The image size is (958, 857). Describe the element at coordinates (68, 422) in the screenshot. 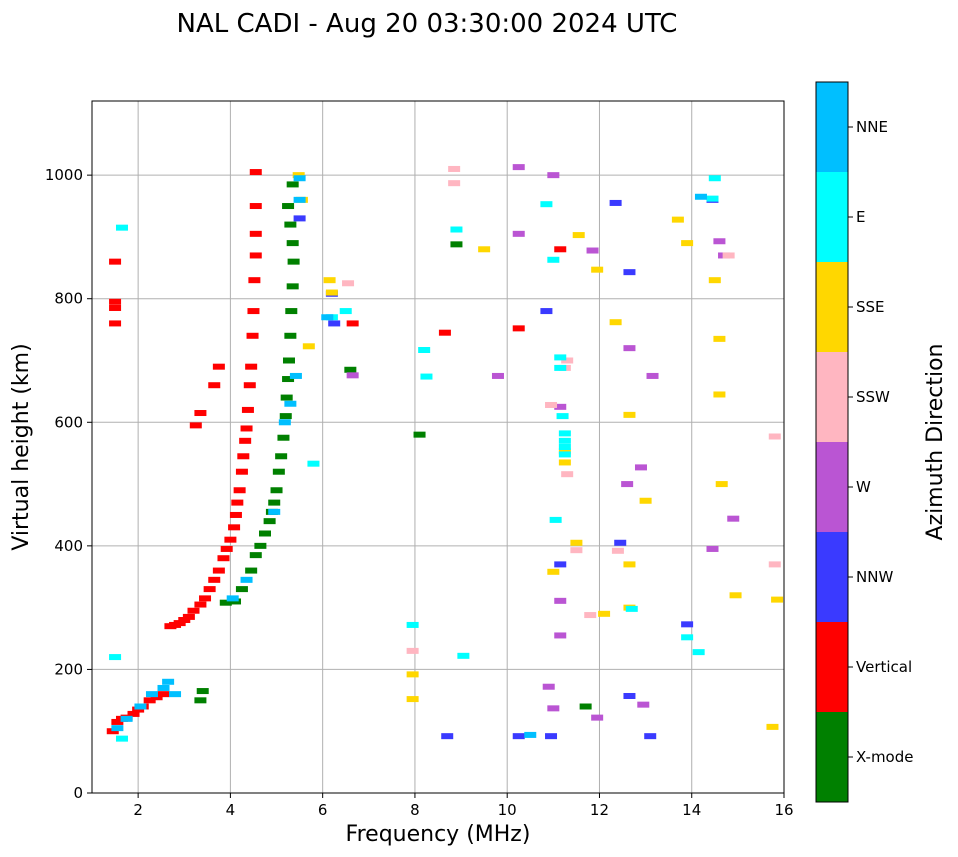

I see `y-tick-label: 600` at that location.